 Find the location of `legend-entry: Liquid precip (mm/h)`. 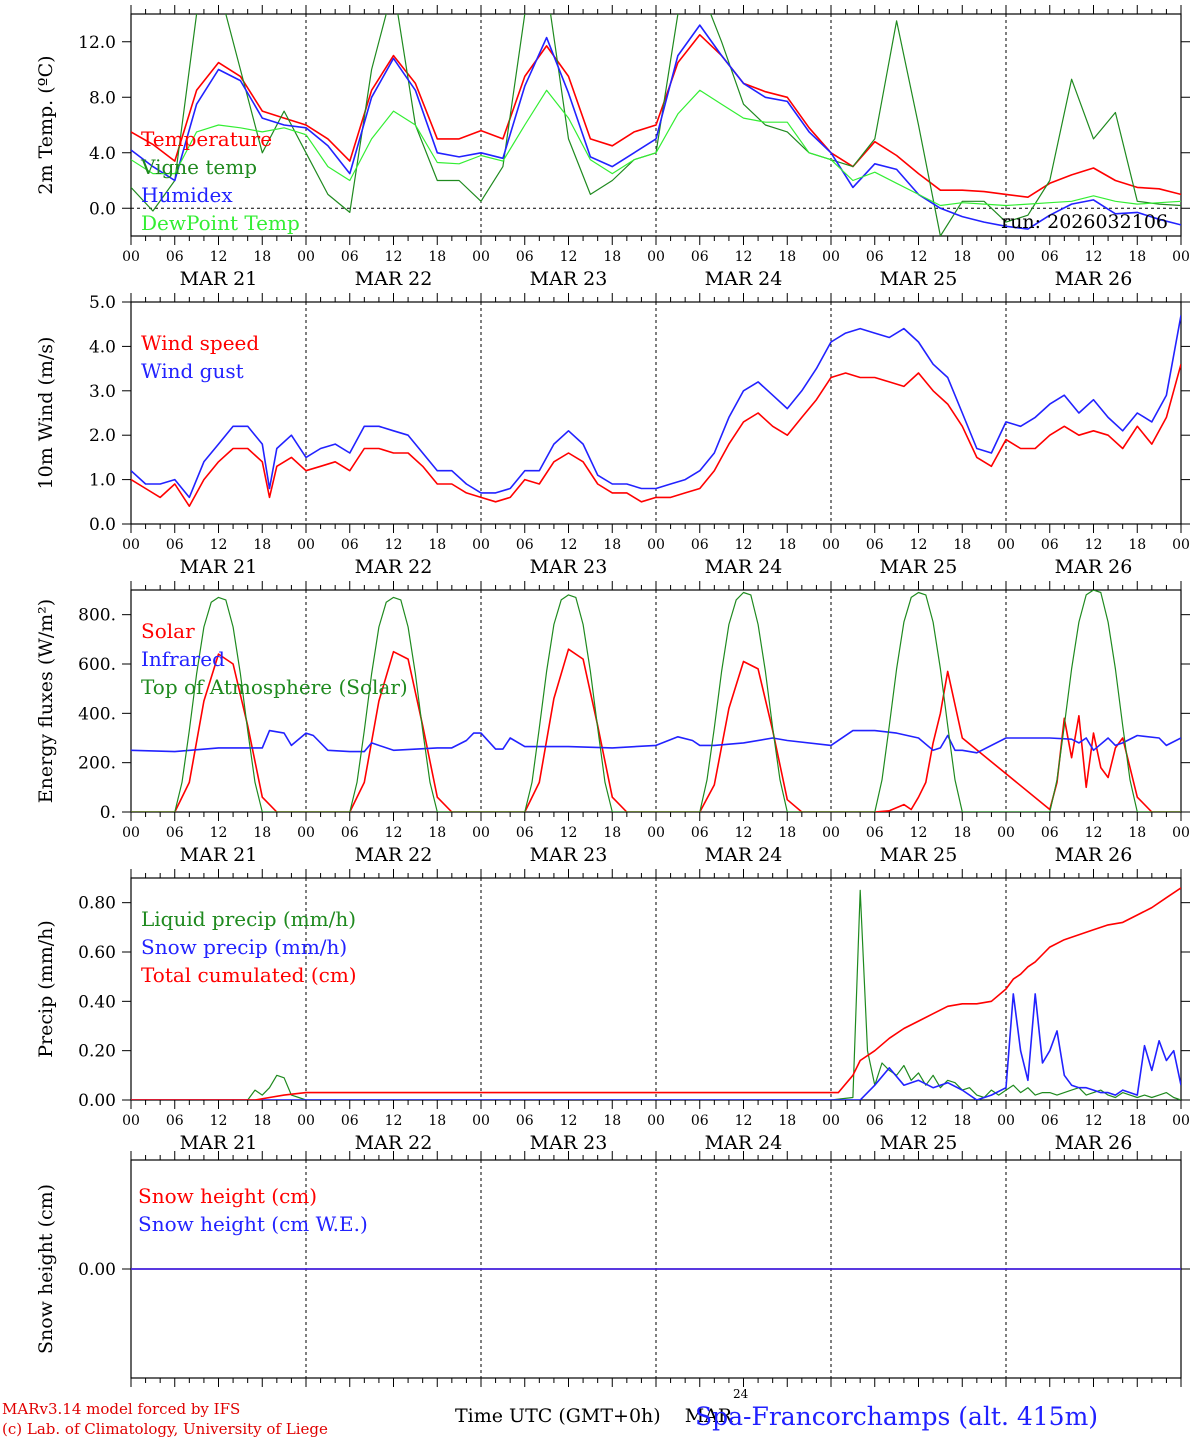

legend-entry: Liquid precip (mm/h) is located at coordinates (248, 919).